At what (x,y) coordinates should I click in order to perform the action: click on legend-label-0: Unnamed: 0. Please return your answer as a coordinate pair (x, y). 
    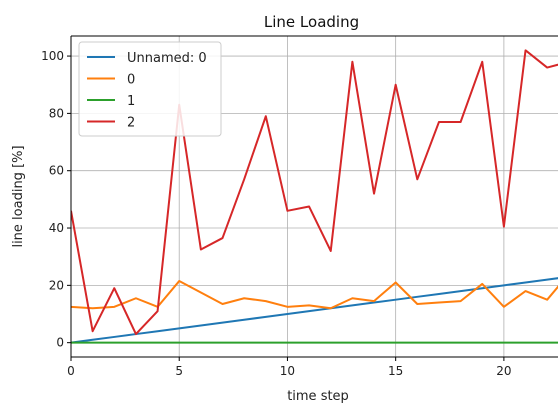
    Looking at the image, I should click on (167, 58).